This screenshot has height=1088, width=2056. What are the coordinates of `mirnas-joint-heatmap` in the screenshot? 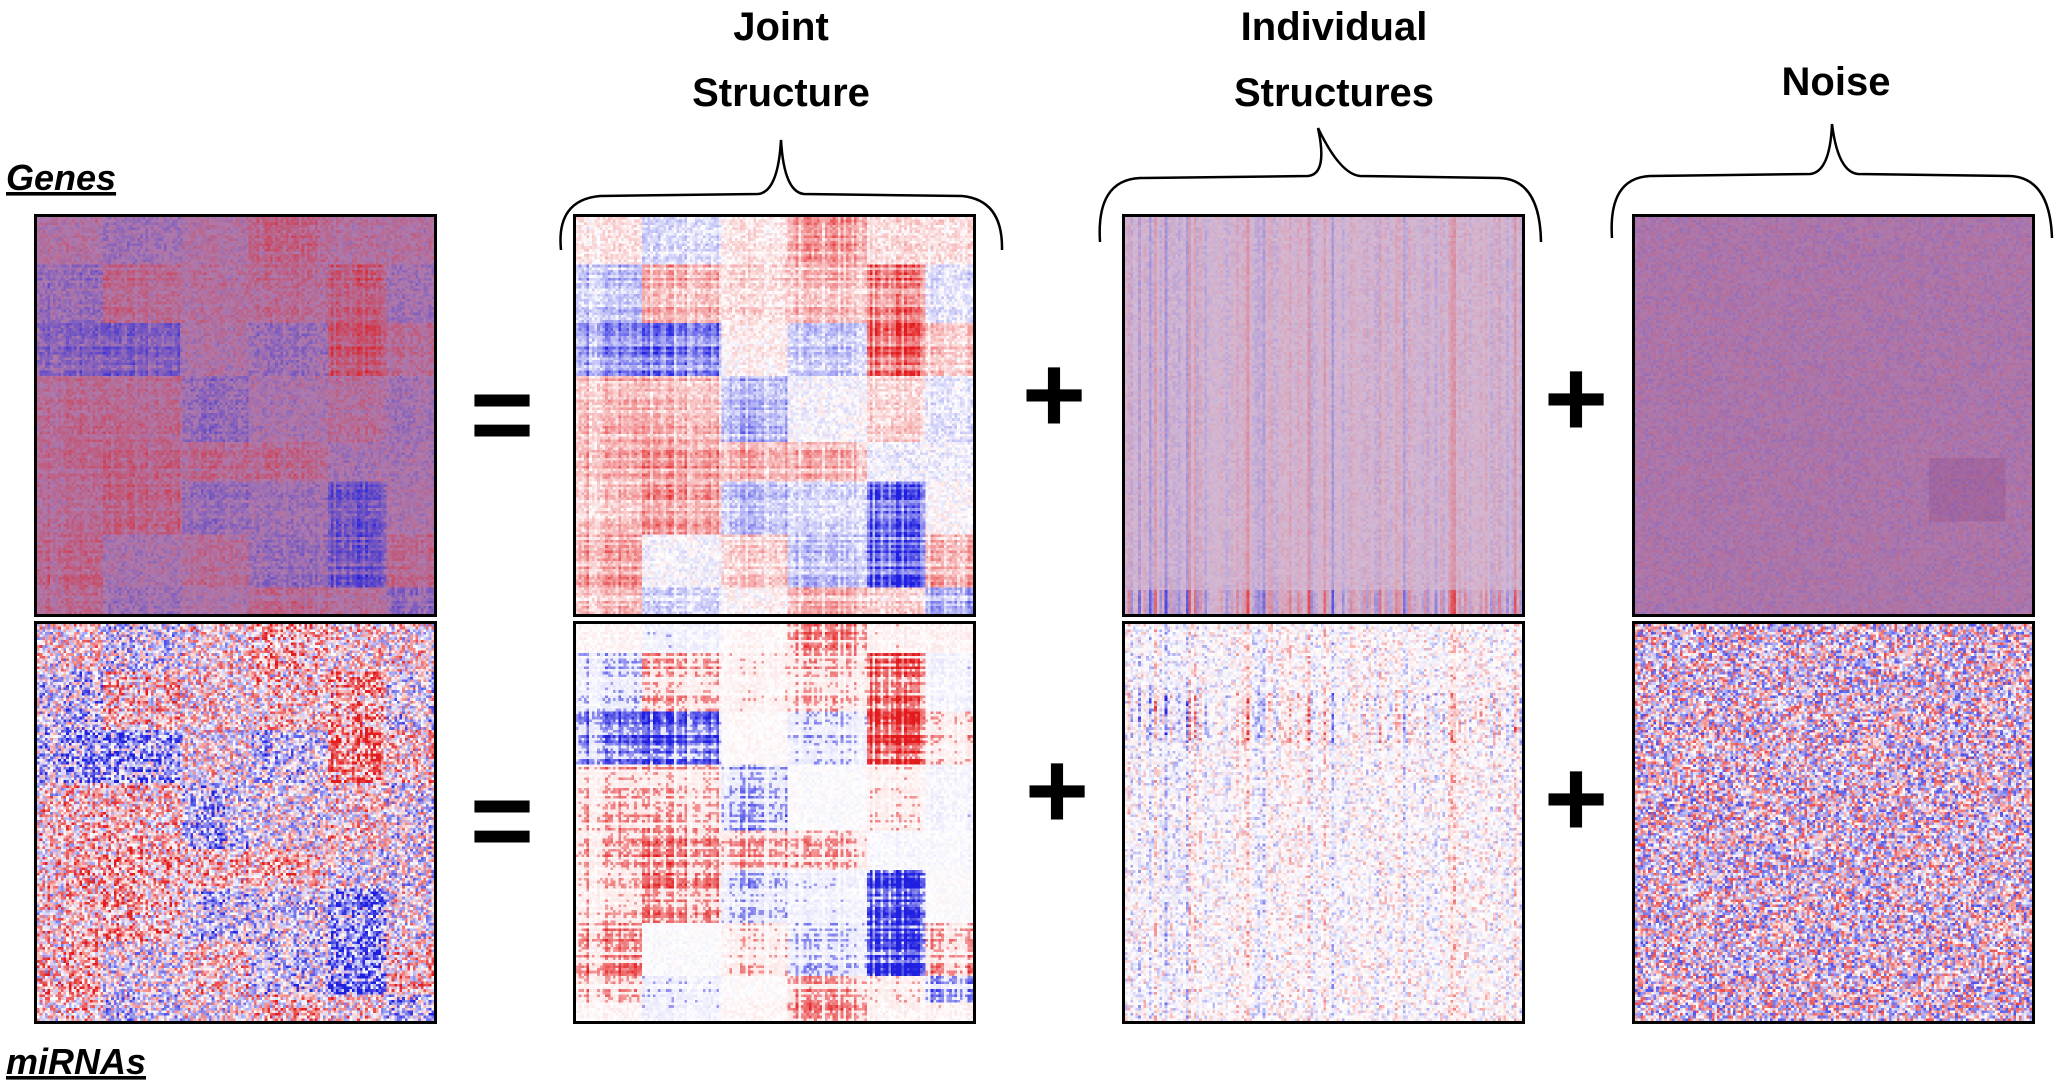 It's located at (774, 822).